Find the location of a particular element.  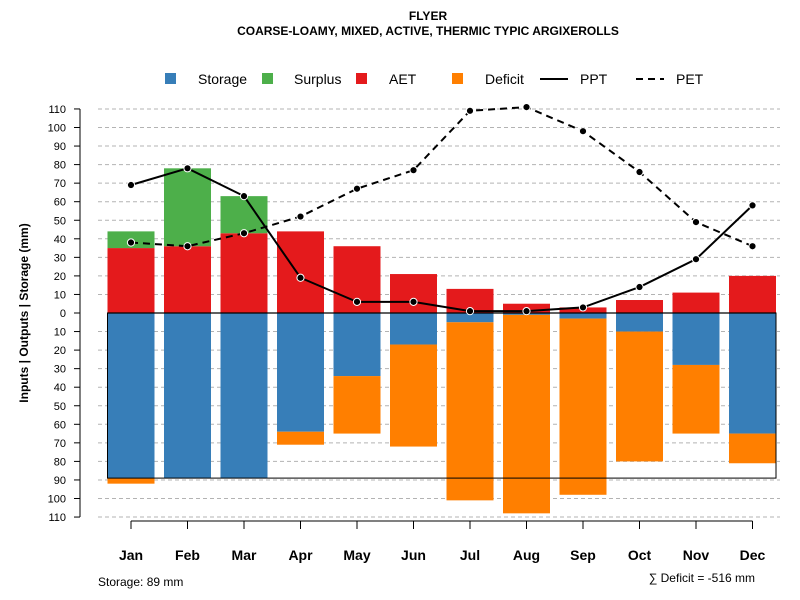

legend-label-storage: Storage is located at coordinates (222, 79).